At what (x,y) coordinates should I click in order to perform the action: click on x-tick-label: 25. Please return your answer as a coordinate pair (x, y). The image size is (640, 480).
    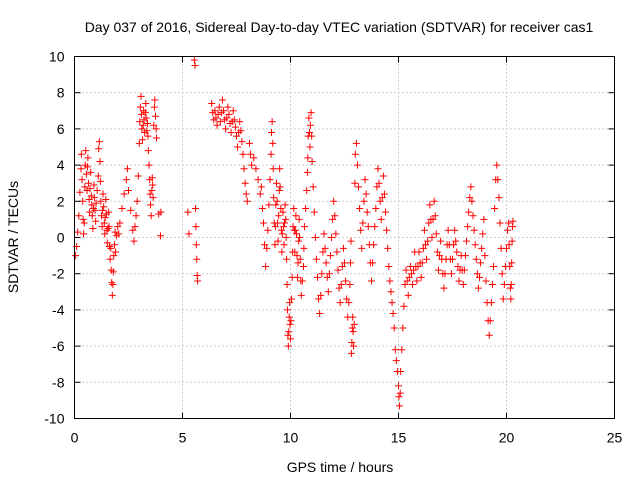
    Looking at the image, I should click on (615, 438).